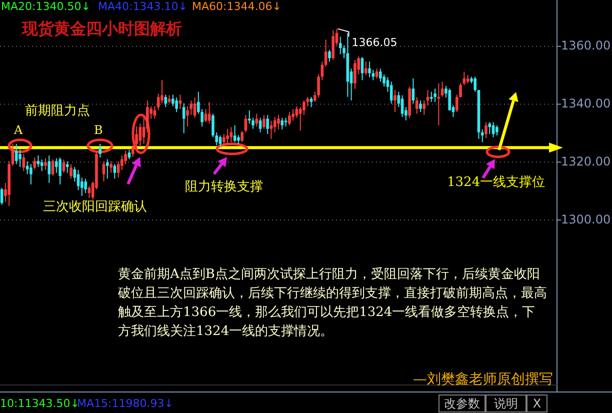  What do you see at coordinates (375, 42) in the screenshot?
I see `annotation: 1366.05` at bounding box center [375, 42].